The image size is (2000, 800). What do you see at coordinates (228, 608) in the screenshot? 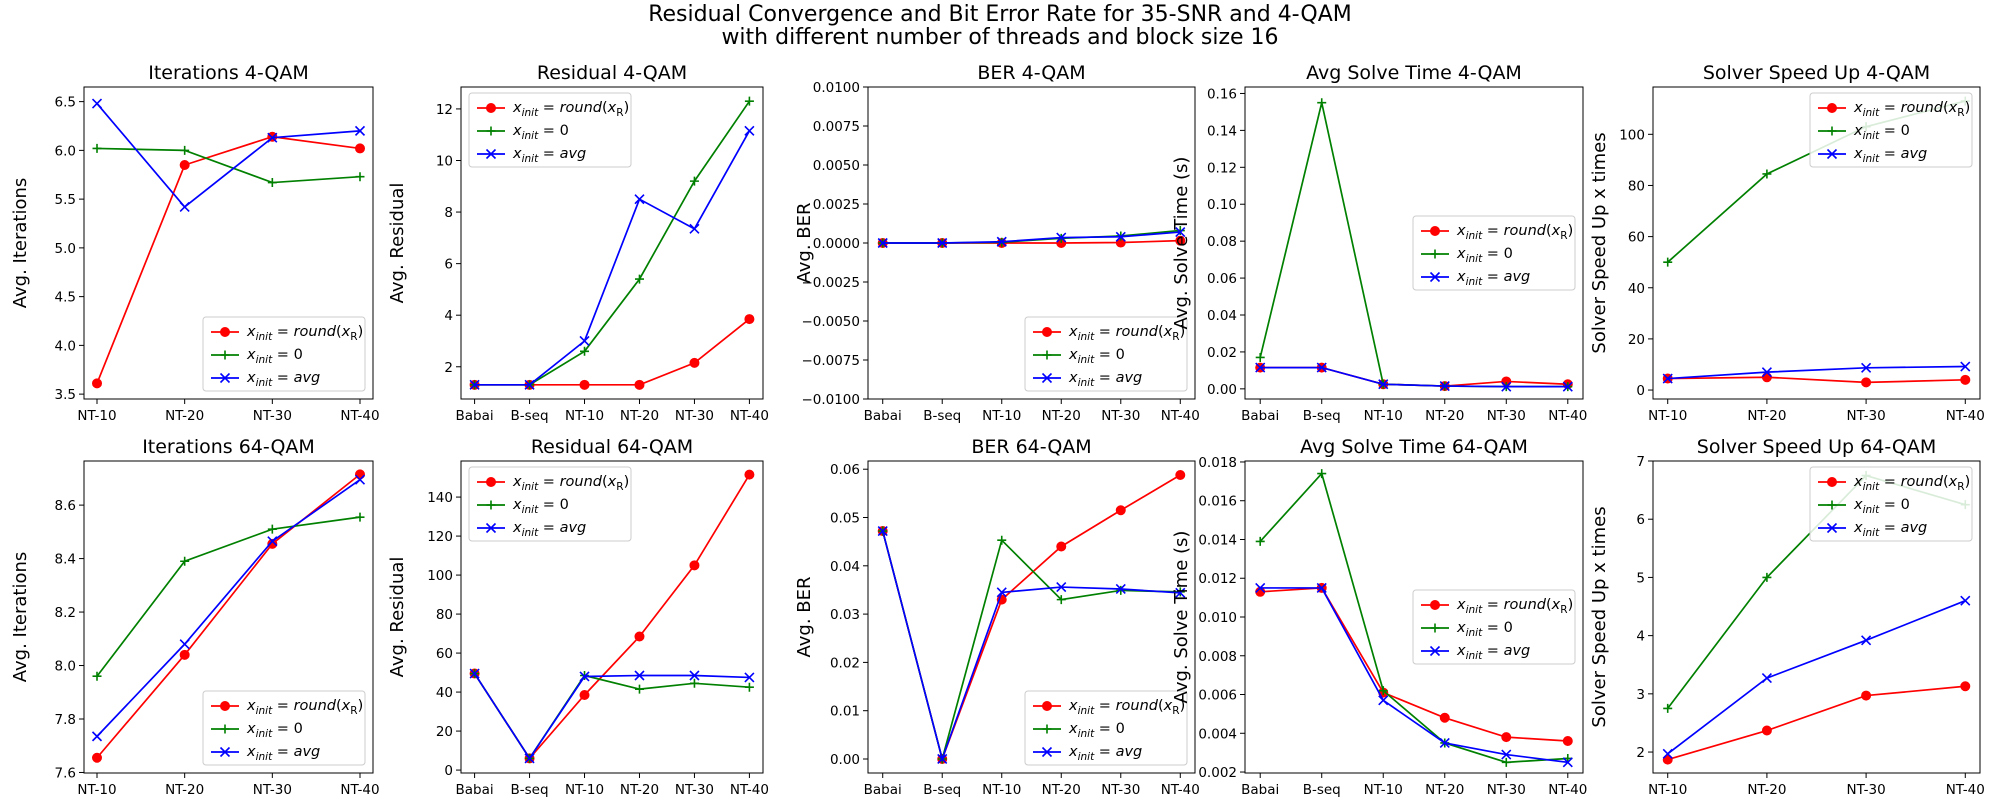
I see `series-avg` at bounding box center [228, 608].